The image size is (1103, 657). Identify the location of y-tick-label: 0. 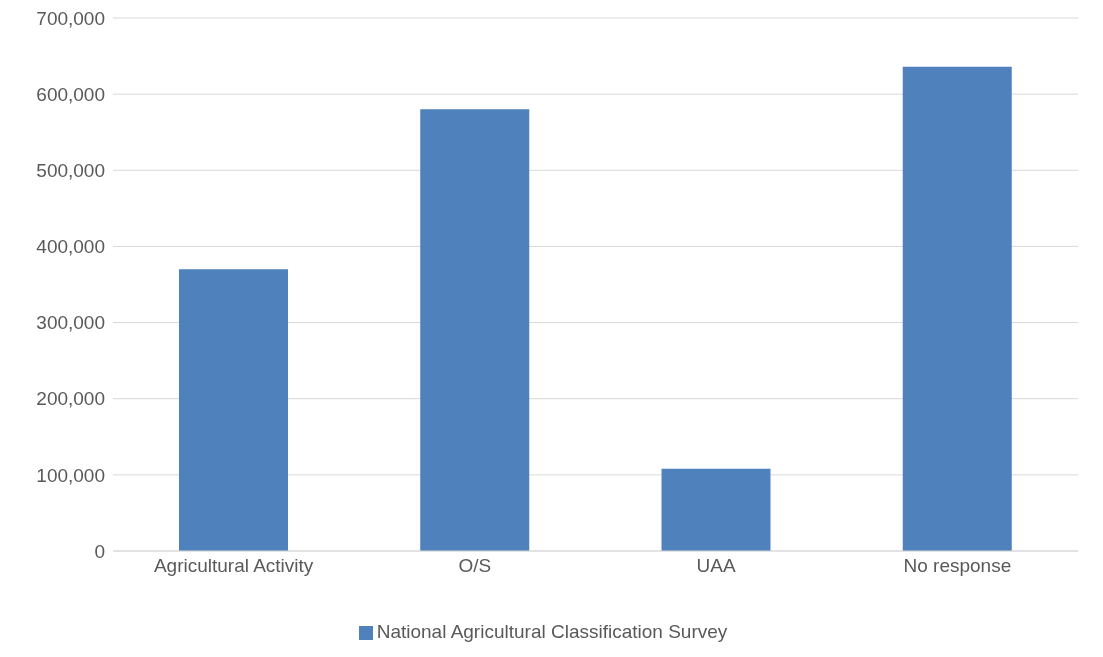
(99, 551).